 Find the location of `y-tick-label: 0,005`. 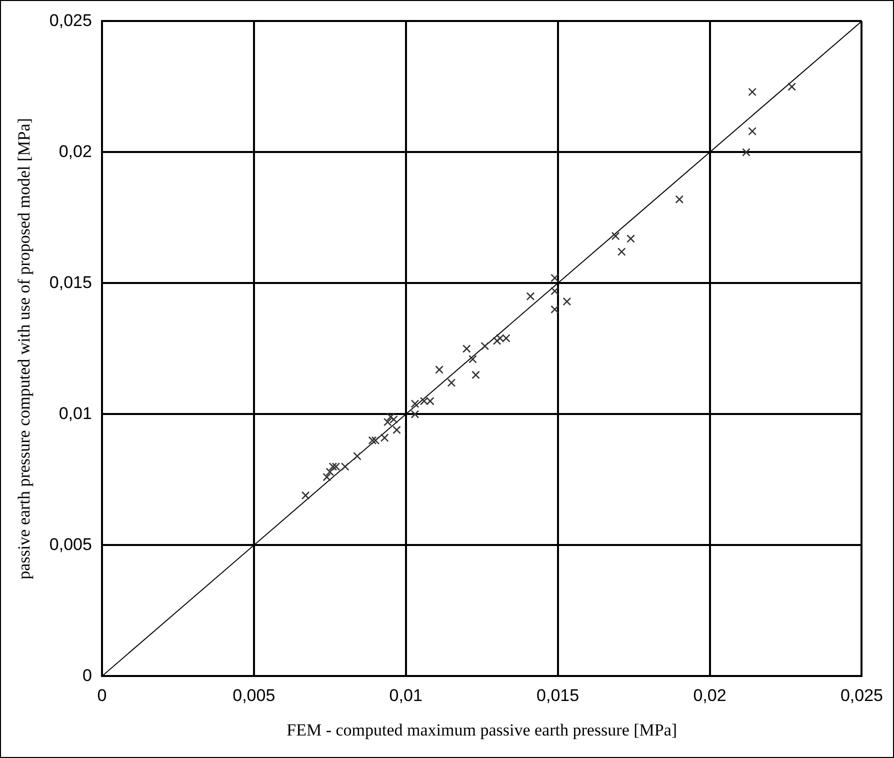

y-tick-label: 0,005 is located at coordinates (70, 544).